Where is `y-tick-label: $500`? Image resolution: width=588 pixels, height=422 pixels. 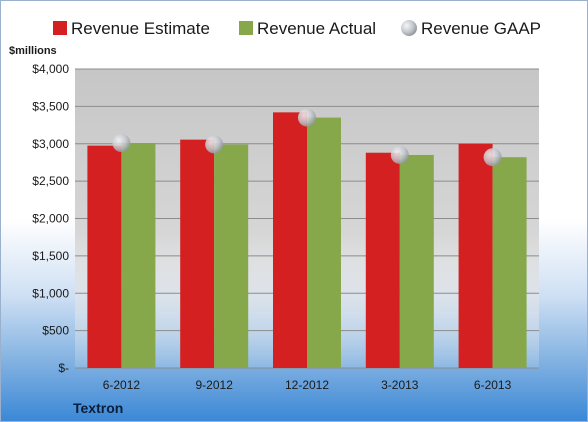
y-tick-label: $500 is located at coordinates (55, 331).